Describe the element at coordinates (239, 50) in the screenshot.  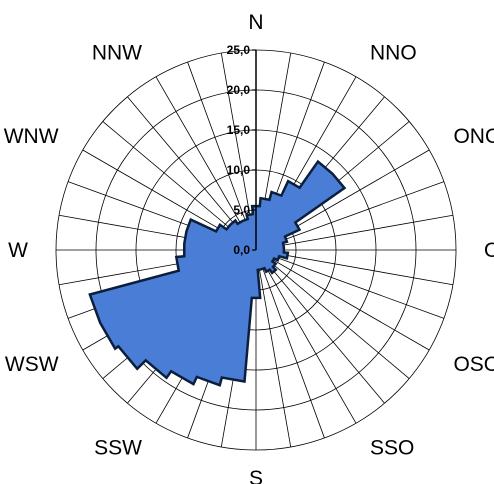
I see `radial-tick-label: 25,0` at that location.